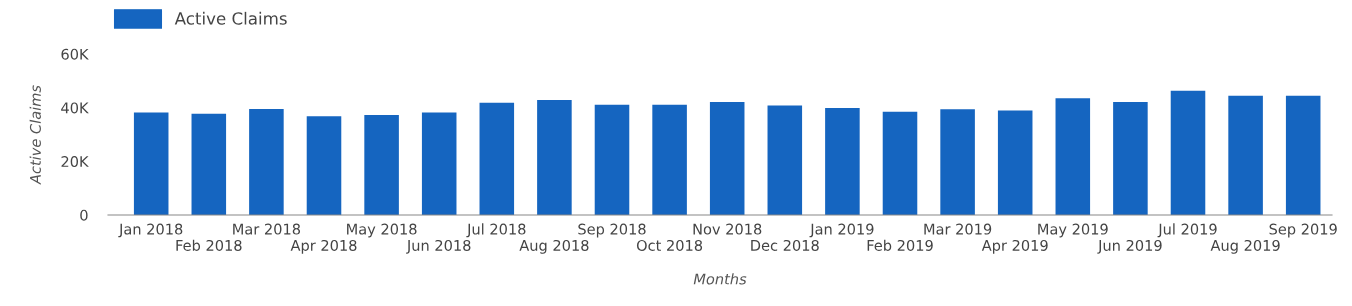  I want to click on y-tick-label: 0, so click(84, 215).